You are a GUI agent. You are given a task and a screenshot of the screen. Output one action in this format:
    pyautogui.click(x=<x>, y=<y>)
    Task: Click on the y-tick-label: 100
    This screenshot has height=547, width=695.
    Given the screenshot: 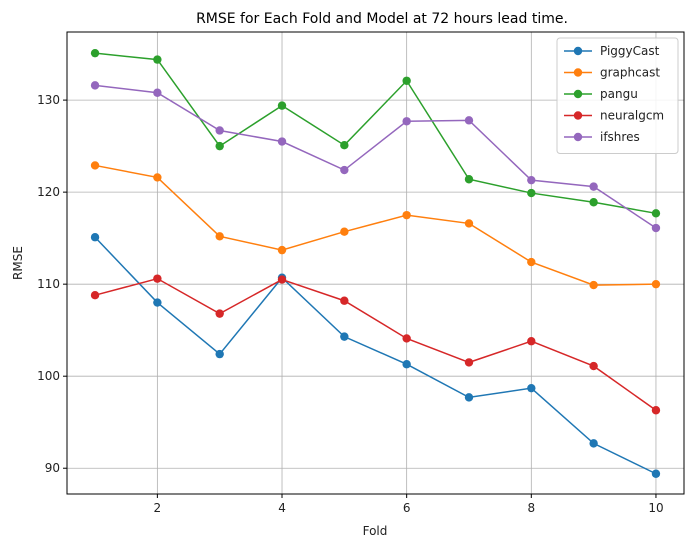 What is the action you would take?
    pyautogui.click(x=48, y=376)
    